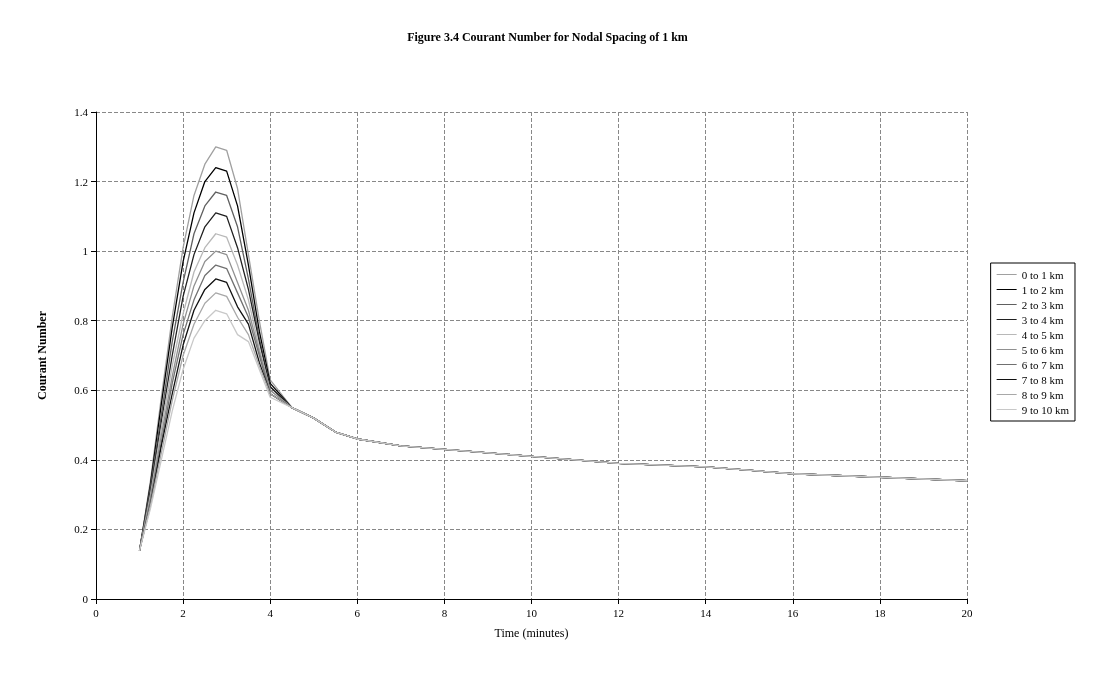 The width and height of the screenshot is (1095, 684). Describe the element at coordinates (96, 612) in the screenshot. I see `x-tick-label: 0` at that location.